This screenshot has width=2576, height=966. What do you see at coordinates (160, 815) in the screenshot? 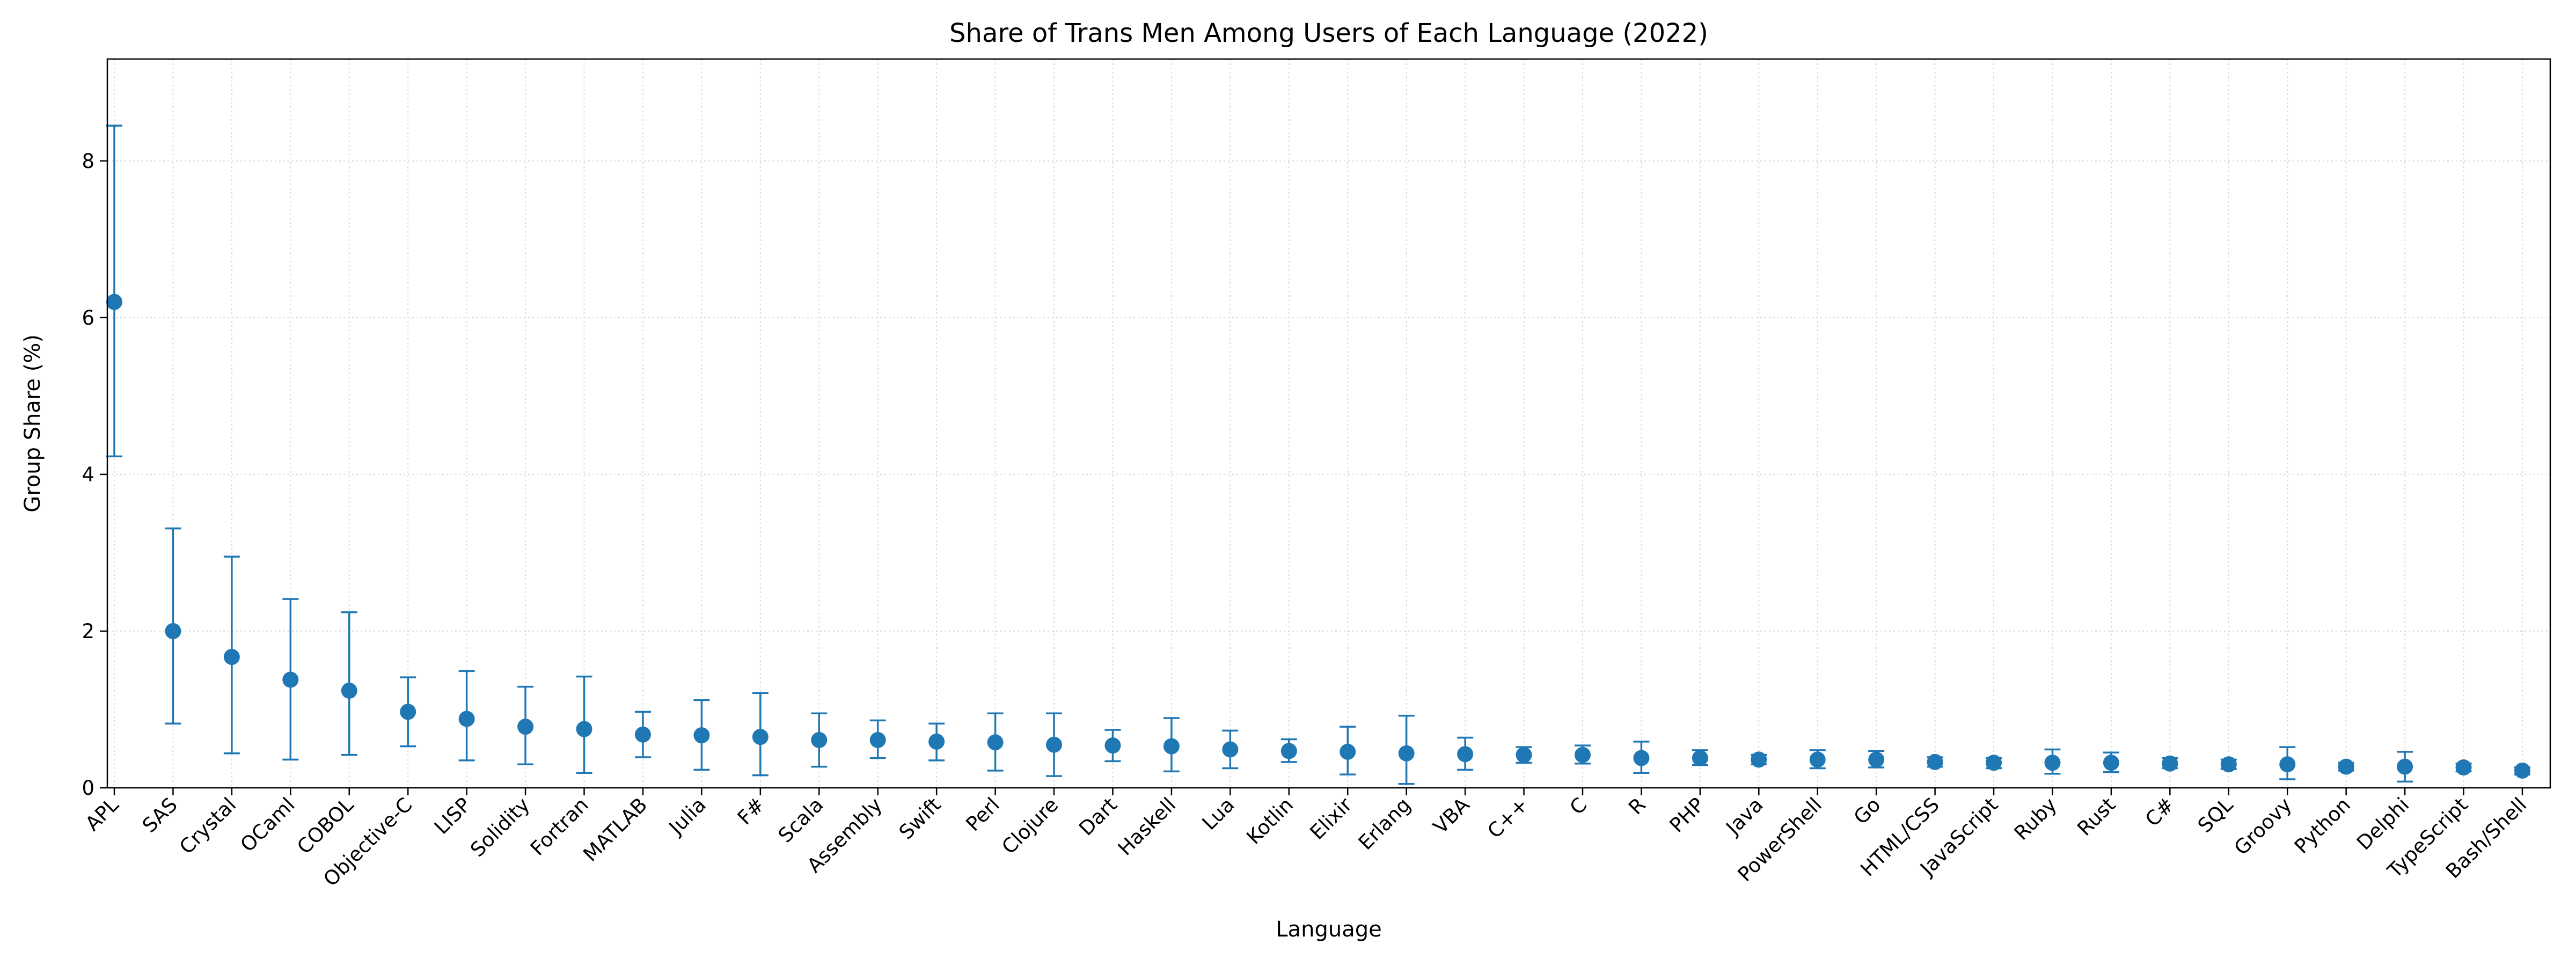
I see `x-tick-label: SAS` at bounding box center [160, 815].